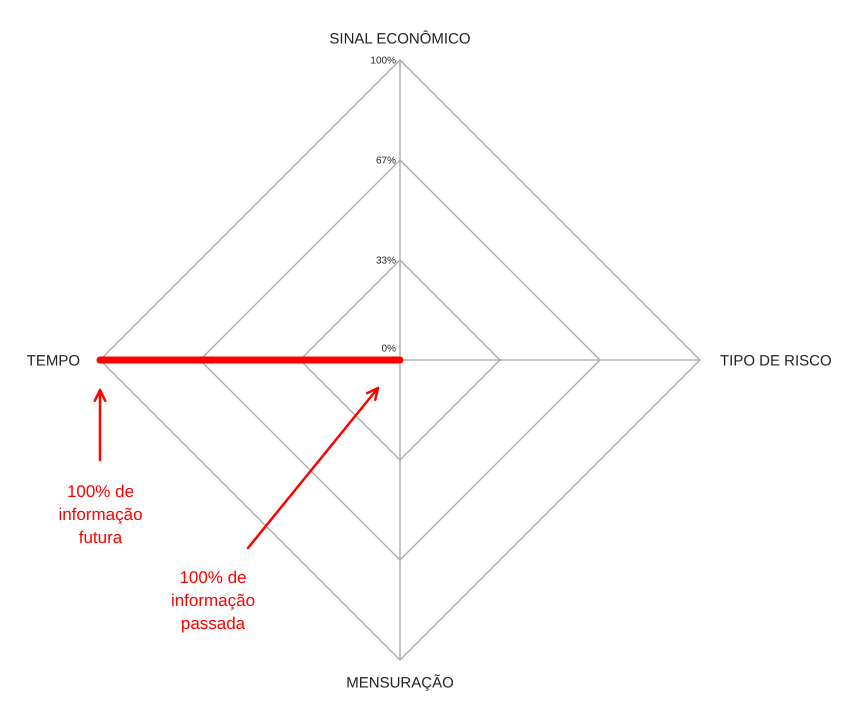 The image size is (844, 715). Describe the element at coordinates (213, 601) in the screenshot. I see `text: 100% de informação passada` at that location.